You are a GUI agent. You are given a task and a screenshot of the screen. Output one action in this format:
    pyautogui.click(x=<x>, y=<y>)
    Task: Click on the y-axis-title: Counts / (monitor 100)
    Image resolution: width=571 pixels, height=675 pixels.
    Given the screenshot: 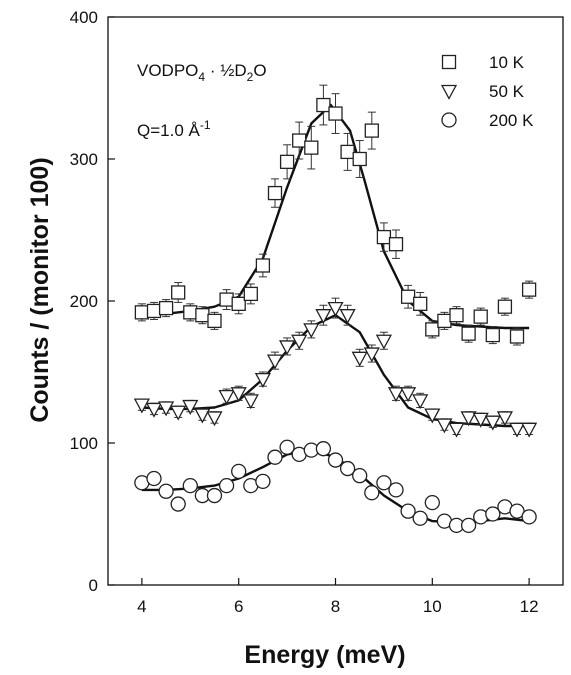 What is the action you would take?
    pyautogui.click(x=40, y=289)
    